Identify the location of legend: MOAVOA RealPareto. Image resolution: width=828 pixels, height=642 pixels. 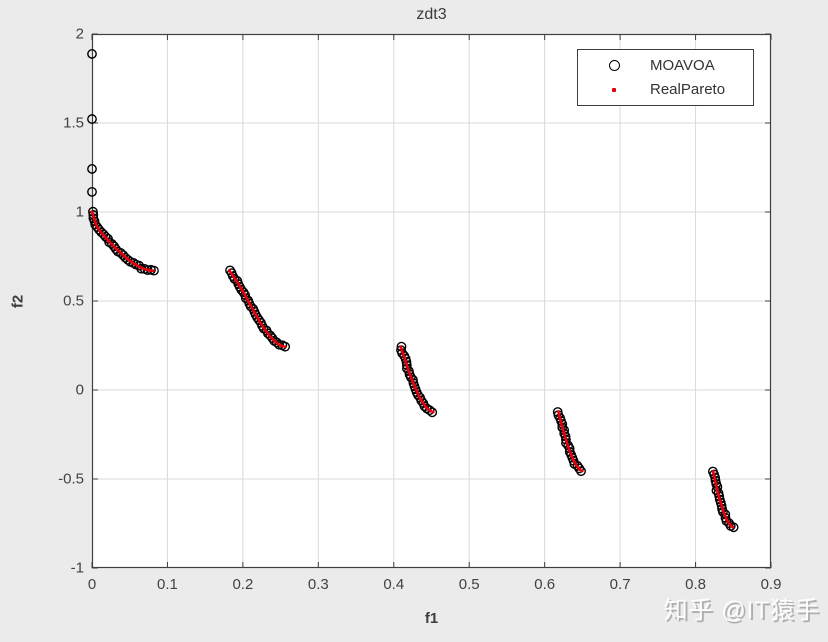
(665, 77).